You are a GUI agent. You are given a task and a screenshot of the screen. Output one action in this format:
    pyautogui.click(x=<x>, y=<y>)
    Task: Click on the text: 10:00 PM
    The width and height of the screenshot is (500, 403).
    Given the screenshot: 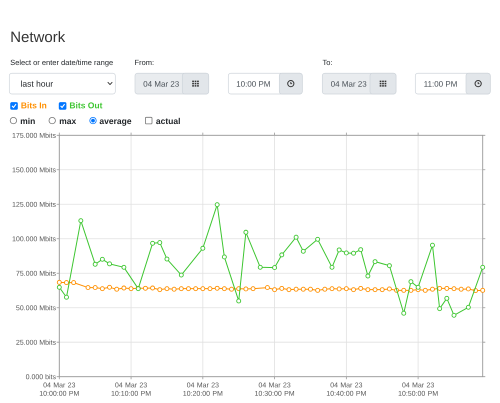 What is the action you would take?
    pyautogui.click(x=253, y=84)
    